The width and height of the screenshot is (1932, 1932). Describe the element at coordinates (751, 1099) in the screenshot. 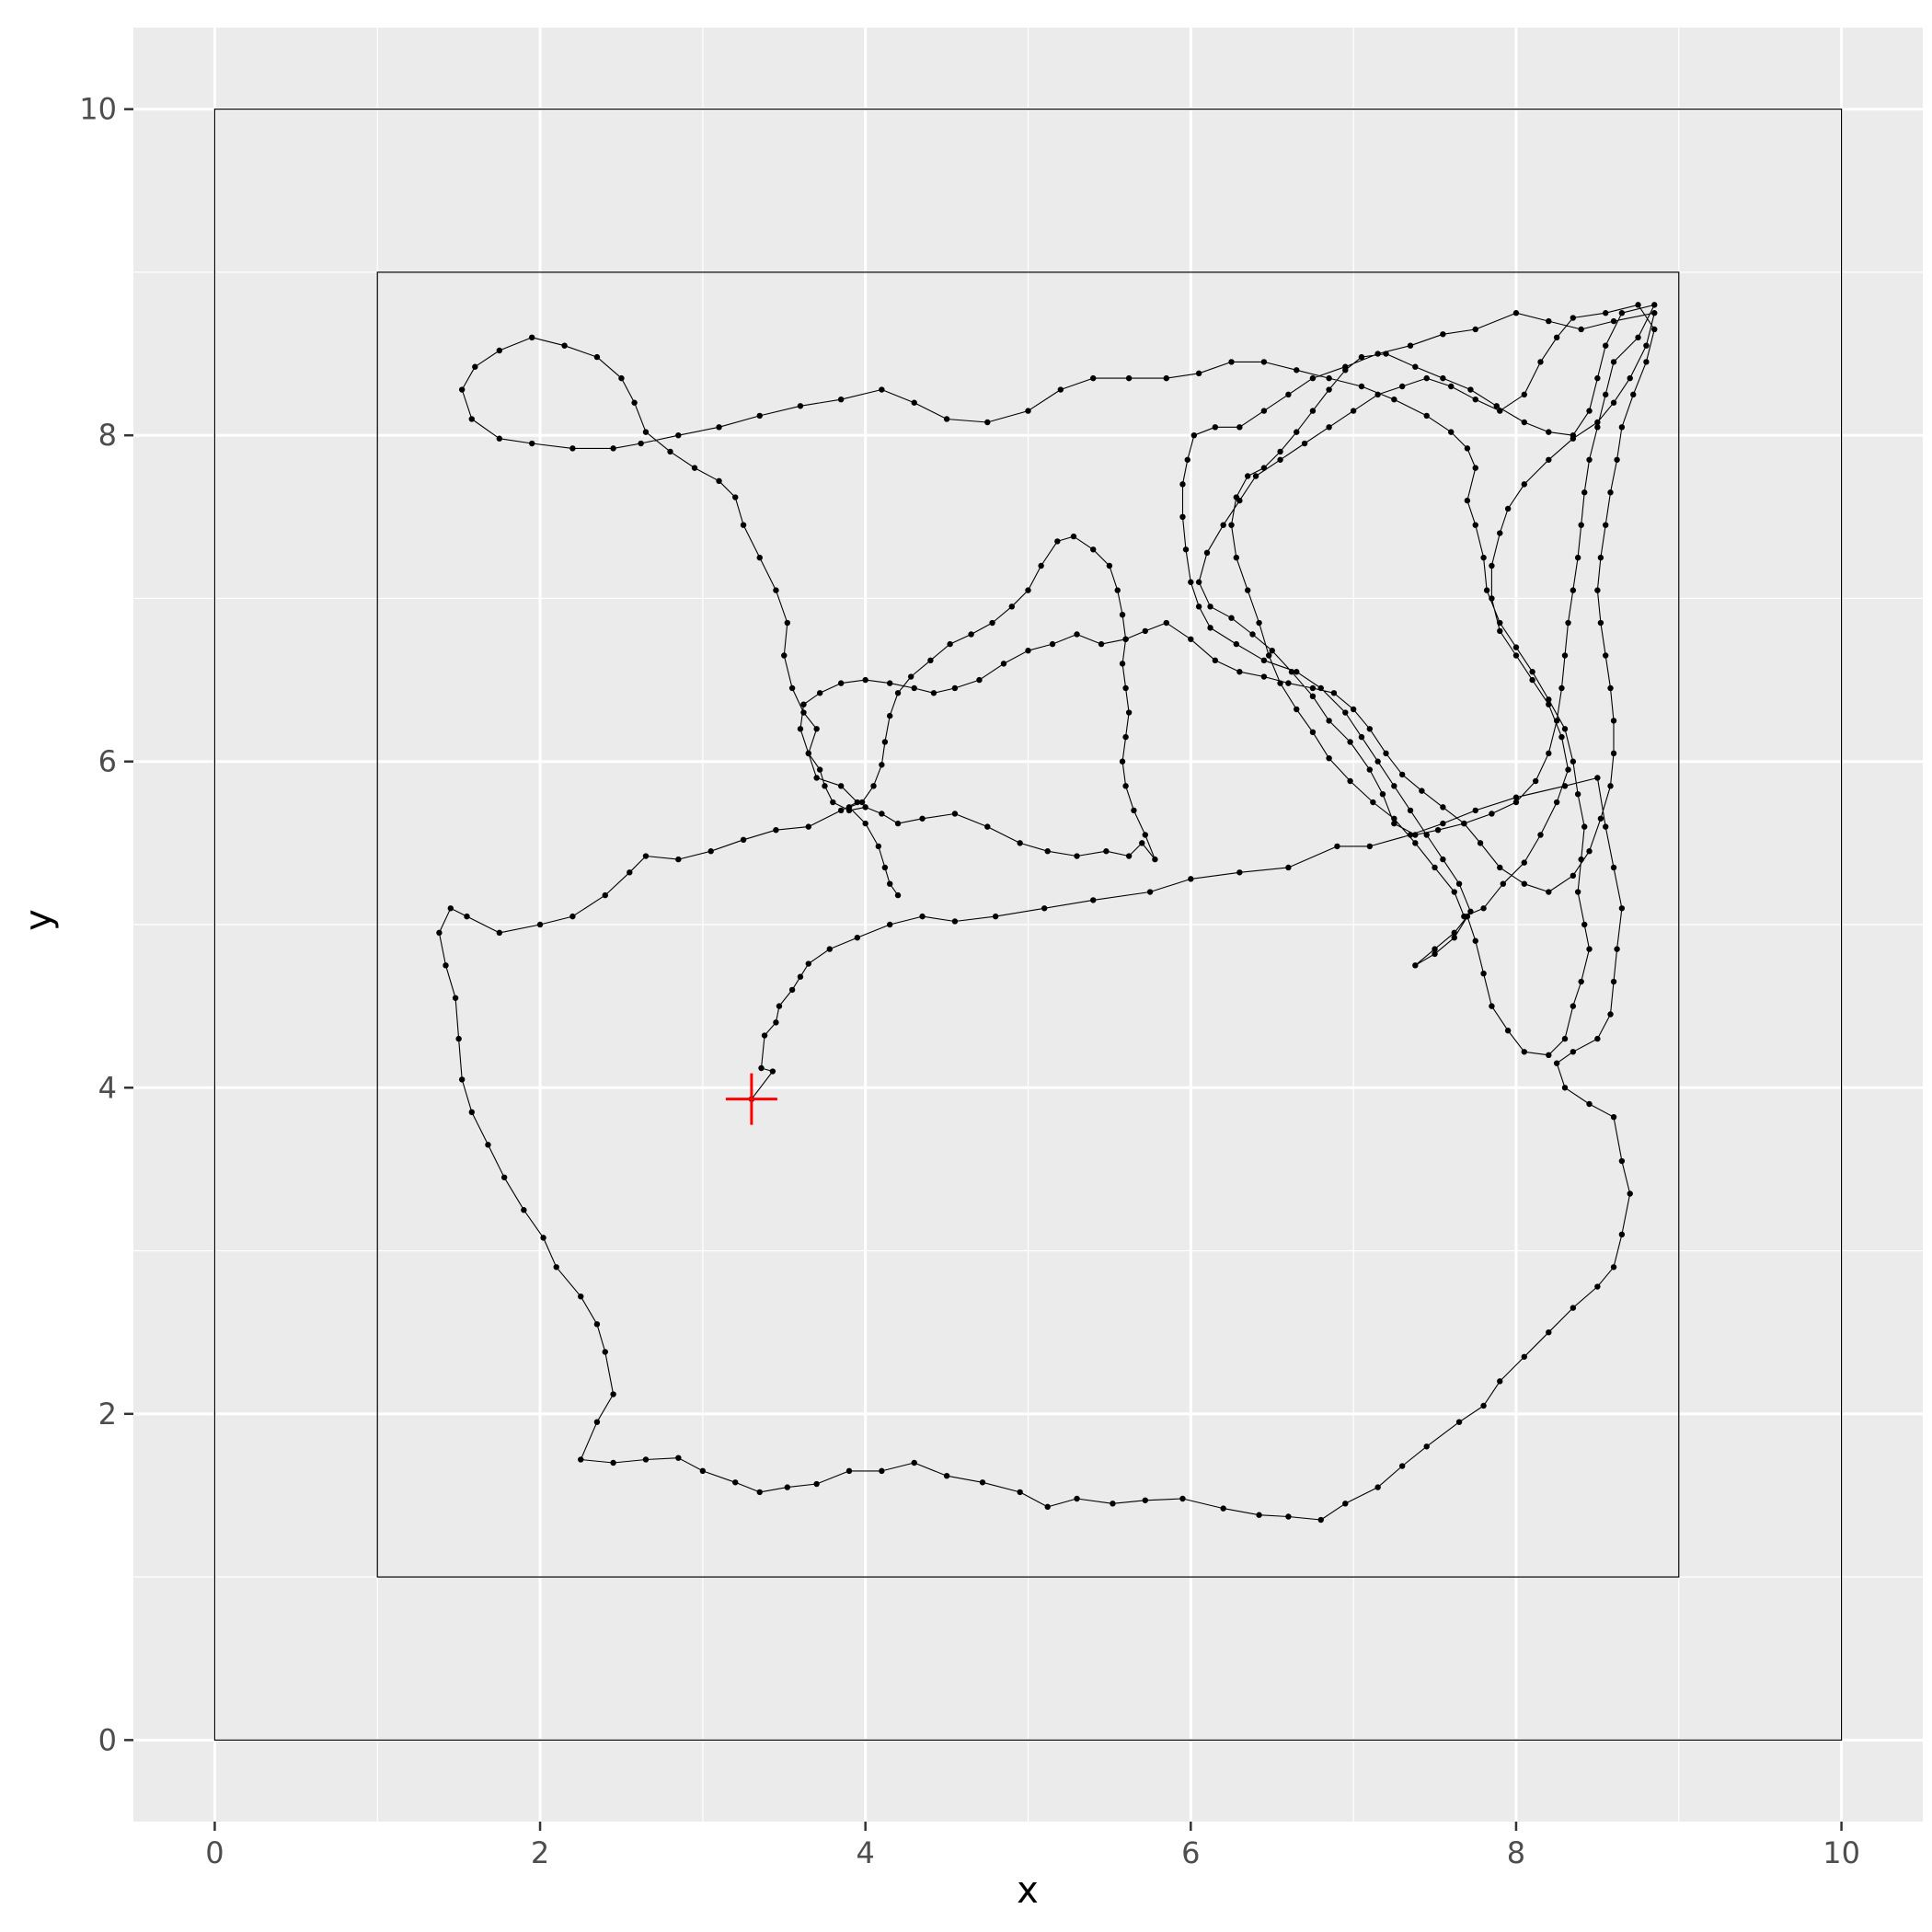

I see `start-marker` at that location.